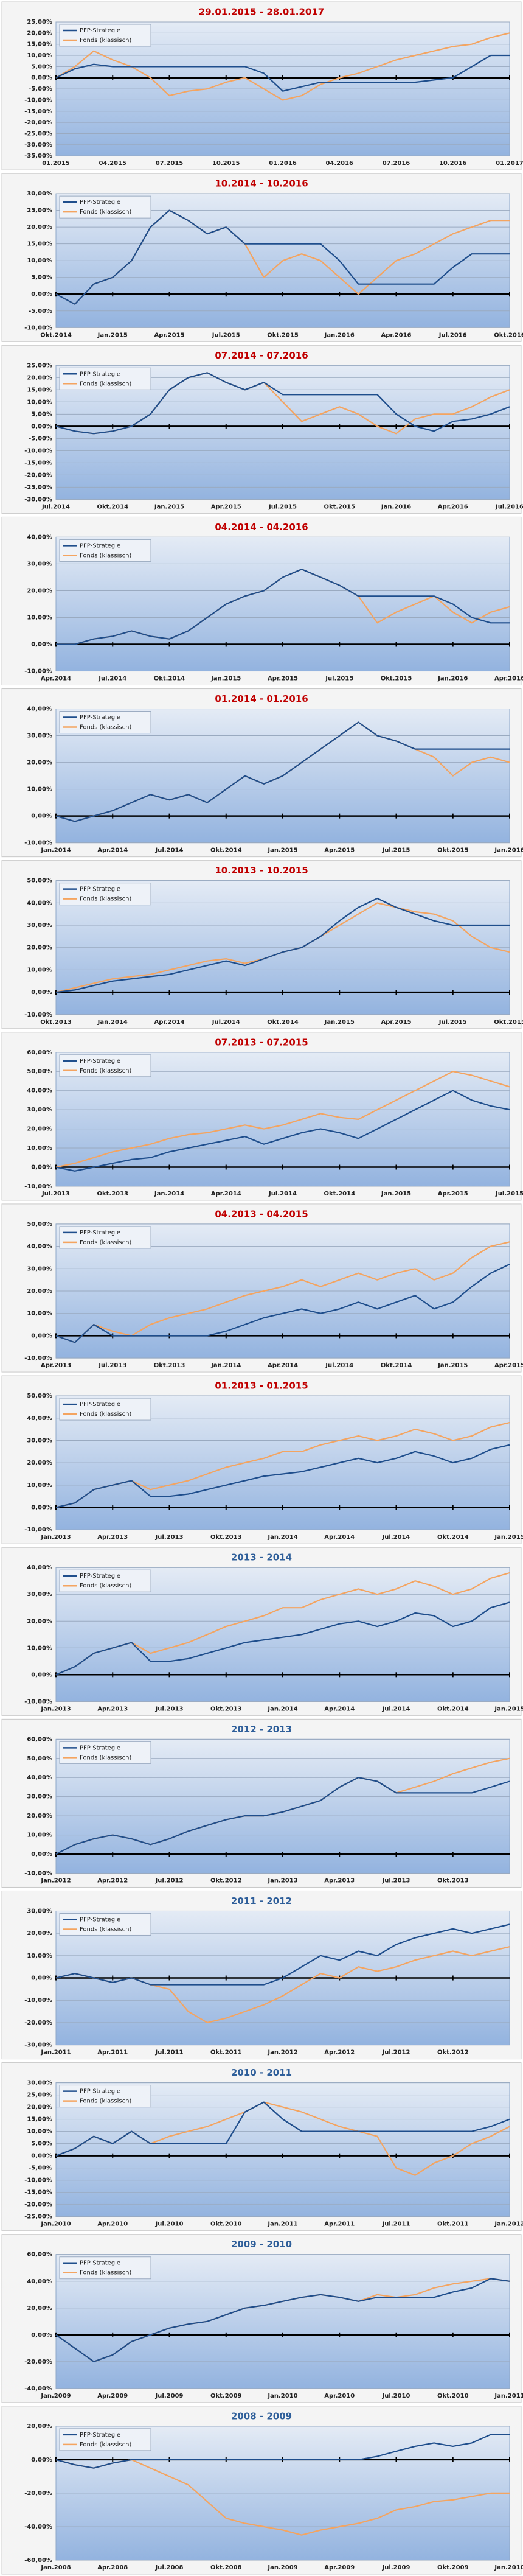 The height and width of the screenshot is (2576, 523). I want to click on x-tick-label: Jul.2009, so click(396, 2567).